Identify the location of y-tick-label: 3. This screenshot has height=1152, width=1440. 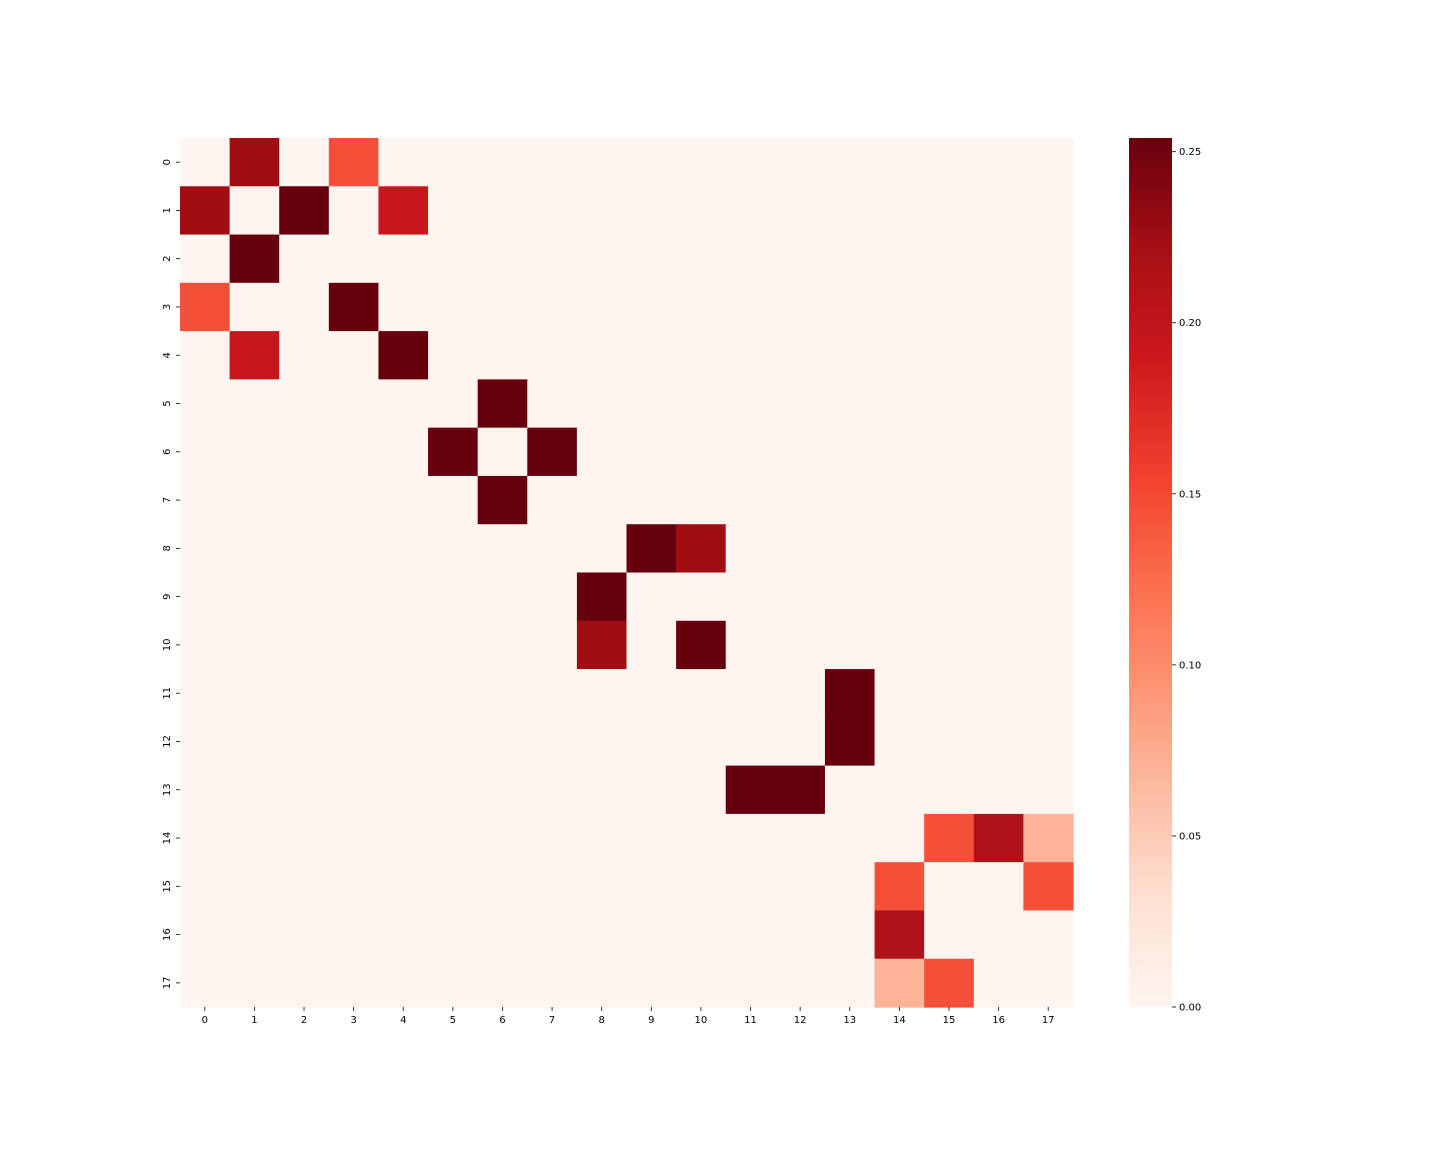
(167, 307).